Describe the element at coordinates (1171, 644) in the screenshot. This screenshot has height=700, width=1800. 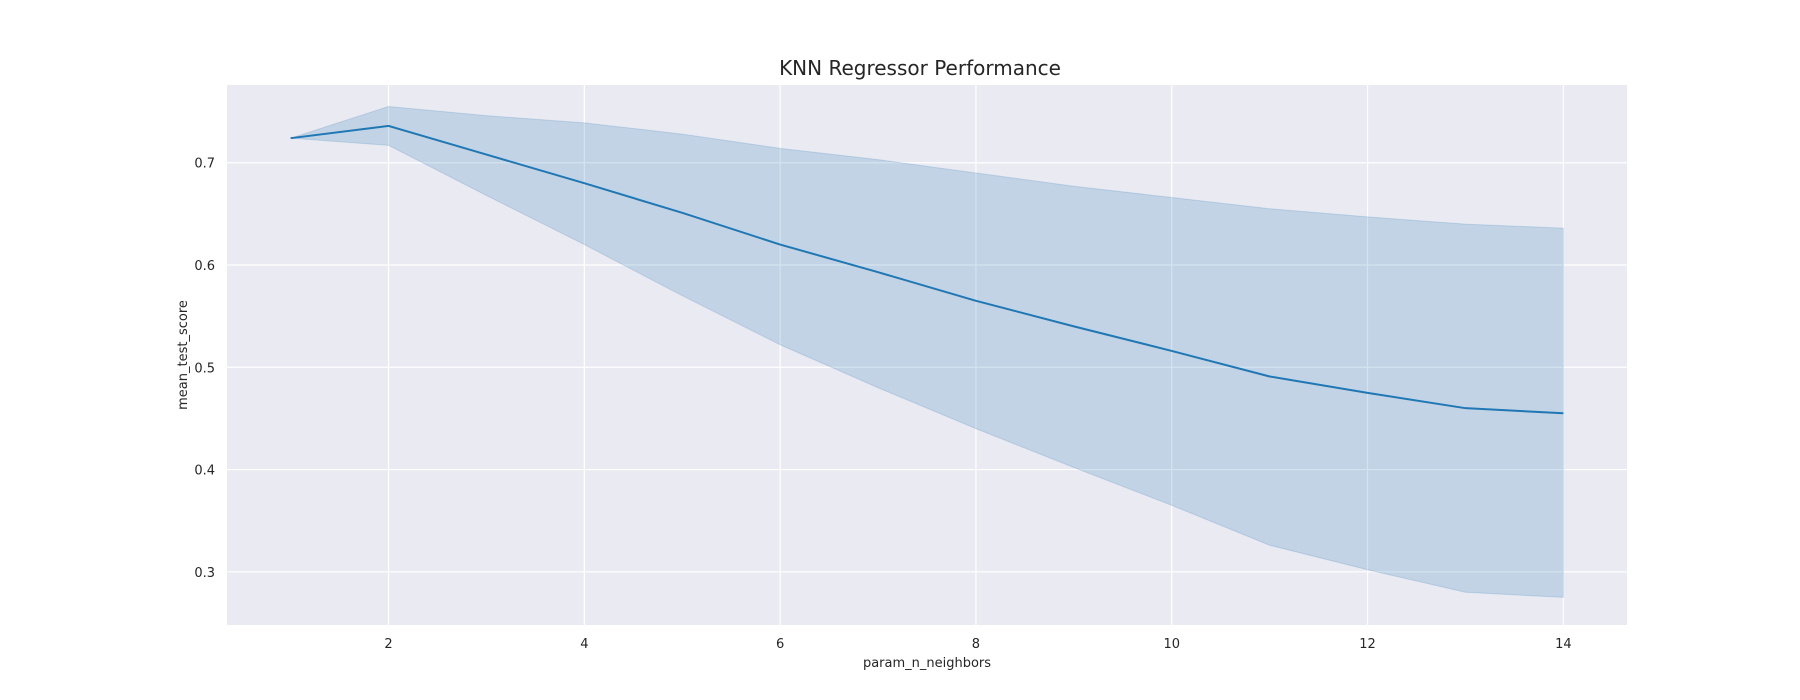
I see `x-tick-label: 10` at that location.